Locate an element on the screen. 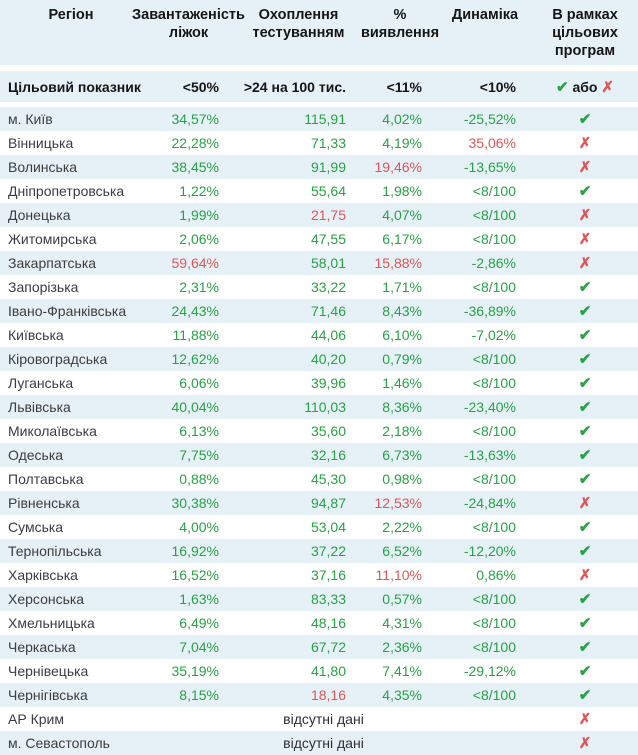  beds-value: 1,63% is located at coordinates (199, 599).